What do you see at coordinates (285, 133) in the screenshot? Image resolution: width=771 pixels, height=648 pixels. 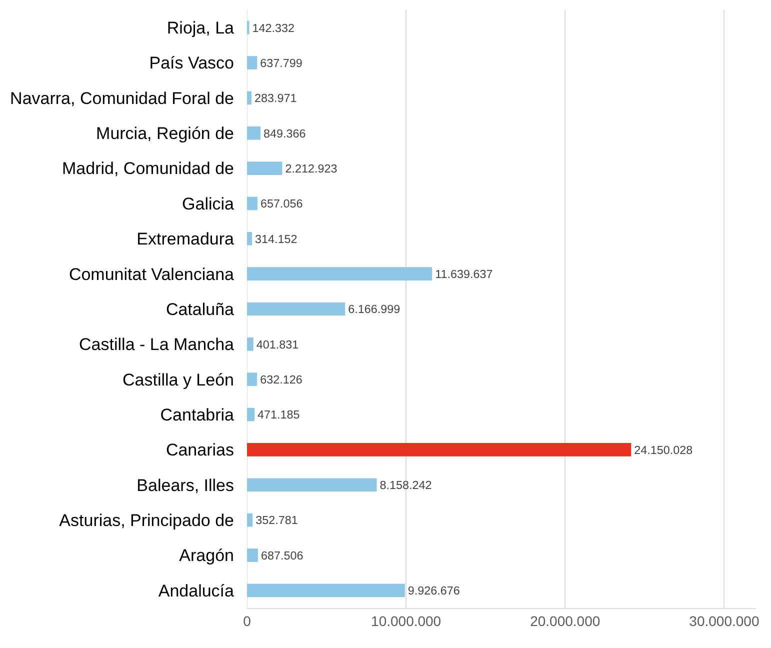 I see `data-label: 849.366` at bounding box center [285, 133].